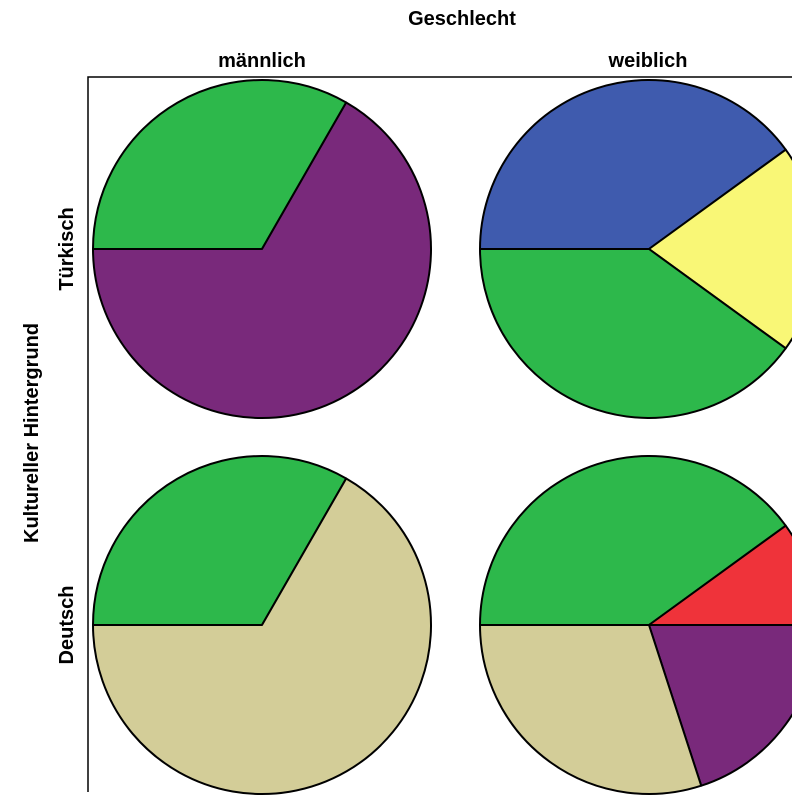 The image size is (792, 805). I want to click on column-label-maennlich: männlich, so click(262, 61).